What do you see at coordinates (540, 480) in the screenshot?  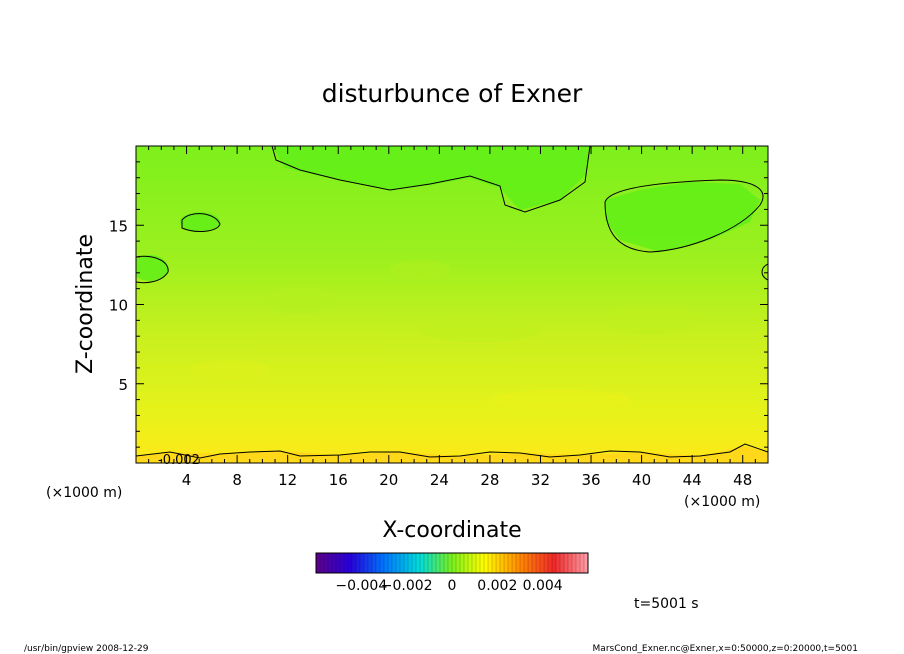 I see `x-tick-label: 32` at bounding box center [540, 480].